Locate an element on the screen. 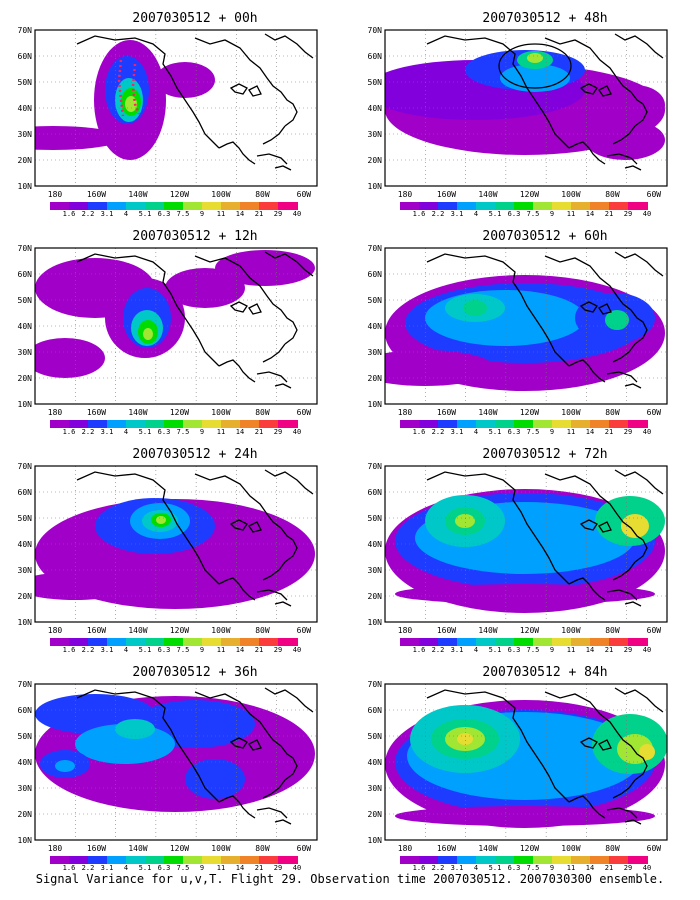  colorbar-label: 14 is located at coordinates (240, 432).